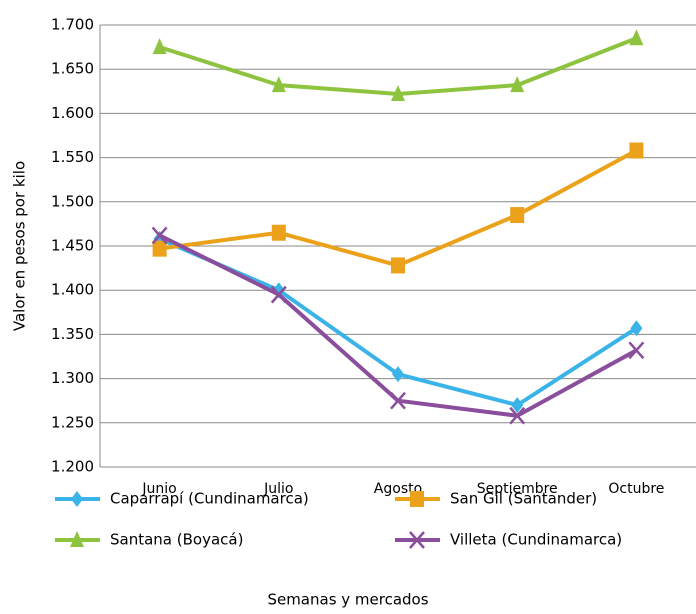 The image size is (696, 614). I want to click on y-tick-label: 1.600, so click(72, 113).